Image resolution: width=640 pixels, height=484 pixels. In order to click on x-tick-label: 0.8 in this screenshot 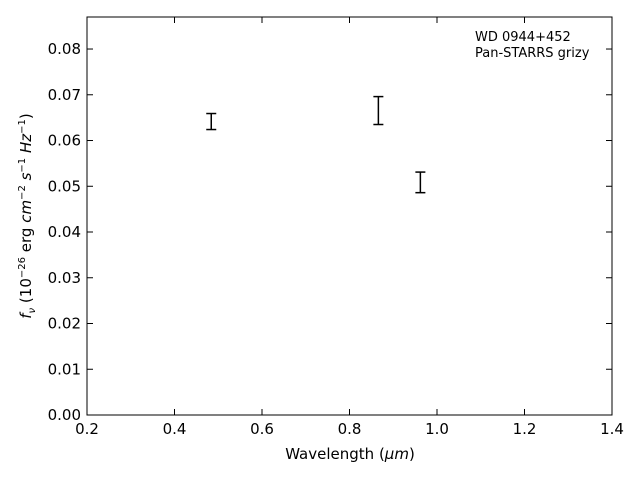, I will do `click(350, 429)`.